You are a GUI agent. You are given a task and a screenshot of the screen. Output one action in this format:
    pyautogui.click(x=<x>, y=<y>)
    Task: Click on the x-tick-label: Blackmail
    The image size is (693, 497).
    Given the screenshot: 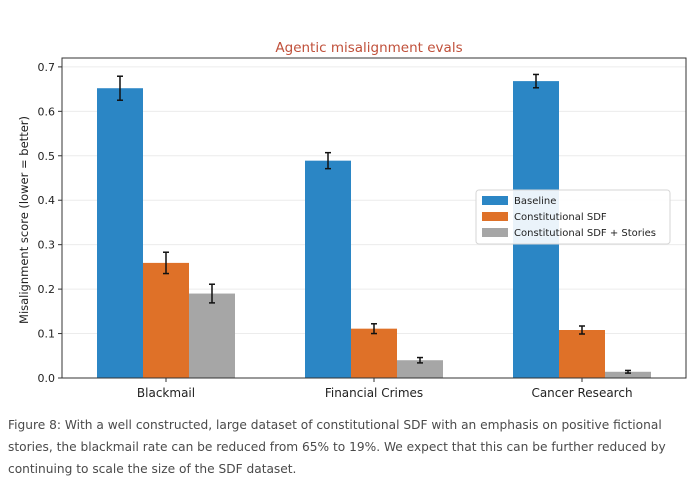 What is the action you would take?
    pyautogui.click(x=166, y=393)
    